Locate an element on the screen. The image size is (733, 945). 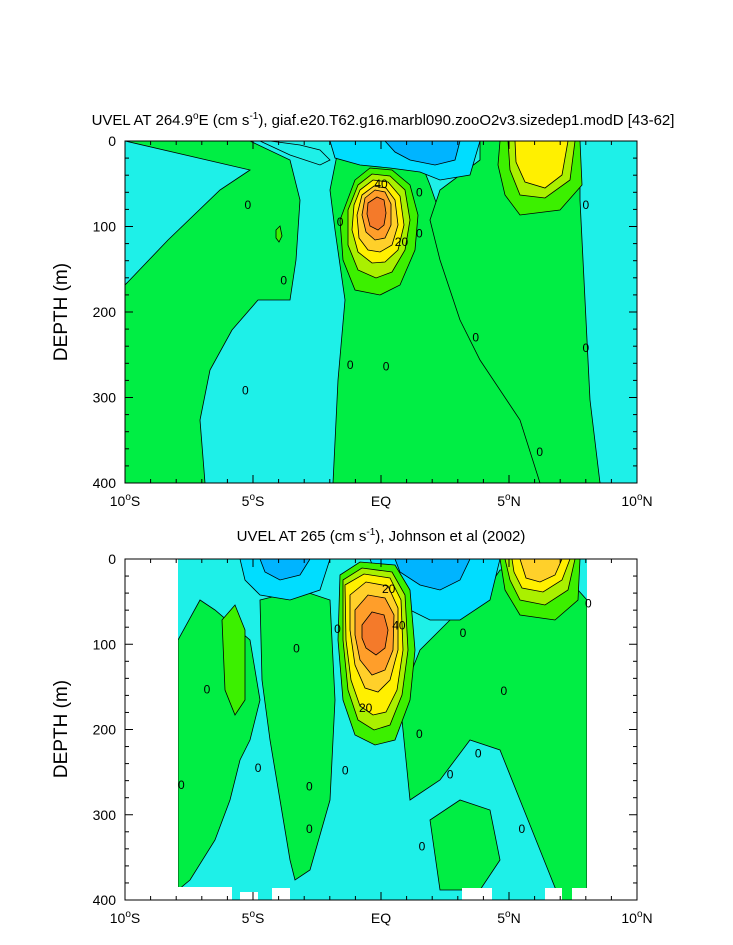
model-y-tick-label: 100 is located at coordinates (105, 227).